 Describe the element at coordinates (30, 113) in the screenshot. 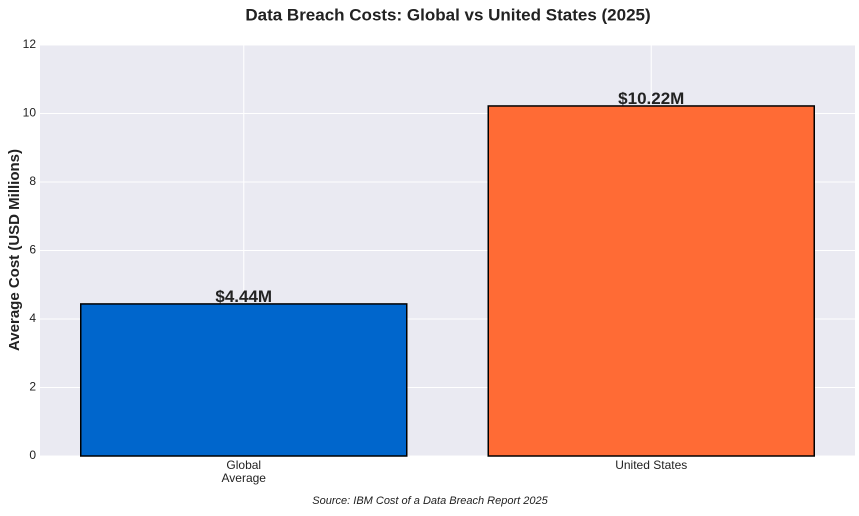

I see `y-tick-label: 10` at that location.